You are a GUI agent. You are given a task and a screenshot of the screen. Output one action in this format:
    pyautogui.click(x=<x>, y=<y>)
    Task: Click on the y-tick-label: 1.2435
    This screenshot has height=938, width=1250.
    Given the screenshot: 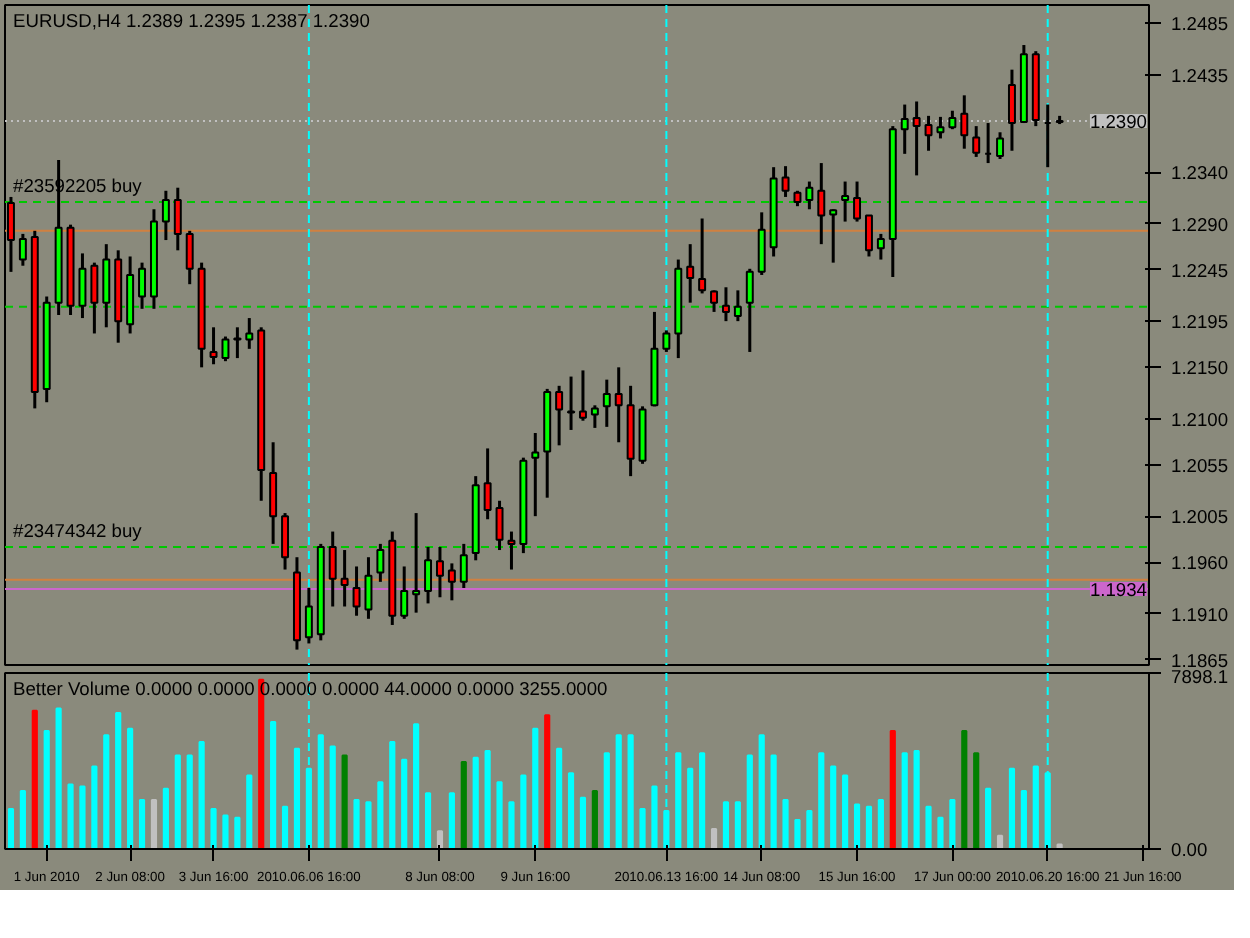 What is the action you would take?
    pyautogui.click(x=1200, y=75)
    